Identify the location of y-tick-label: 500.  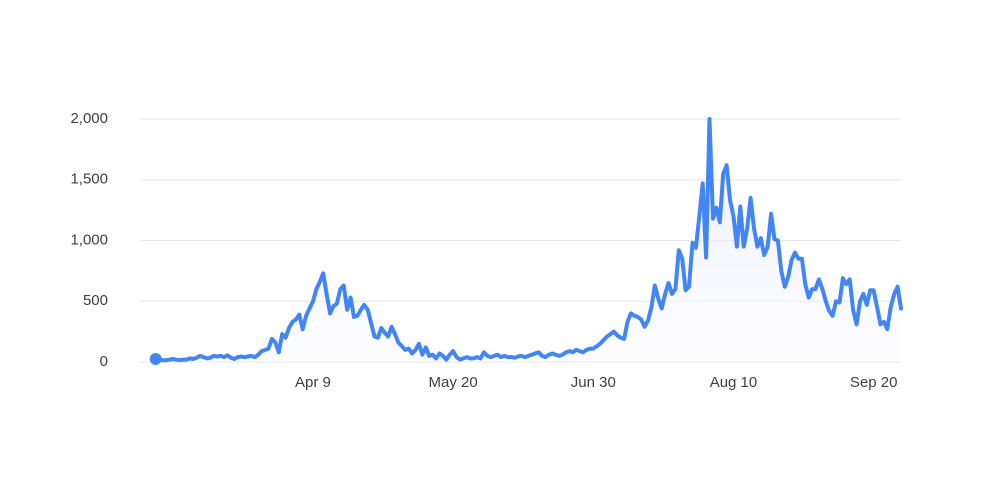
(95, 300).